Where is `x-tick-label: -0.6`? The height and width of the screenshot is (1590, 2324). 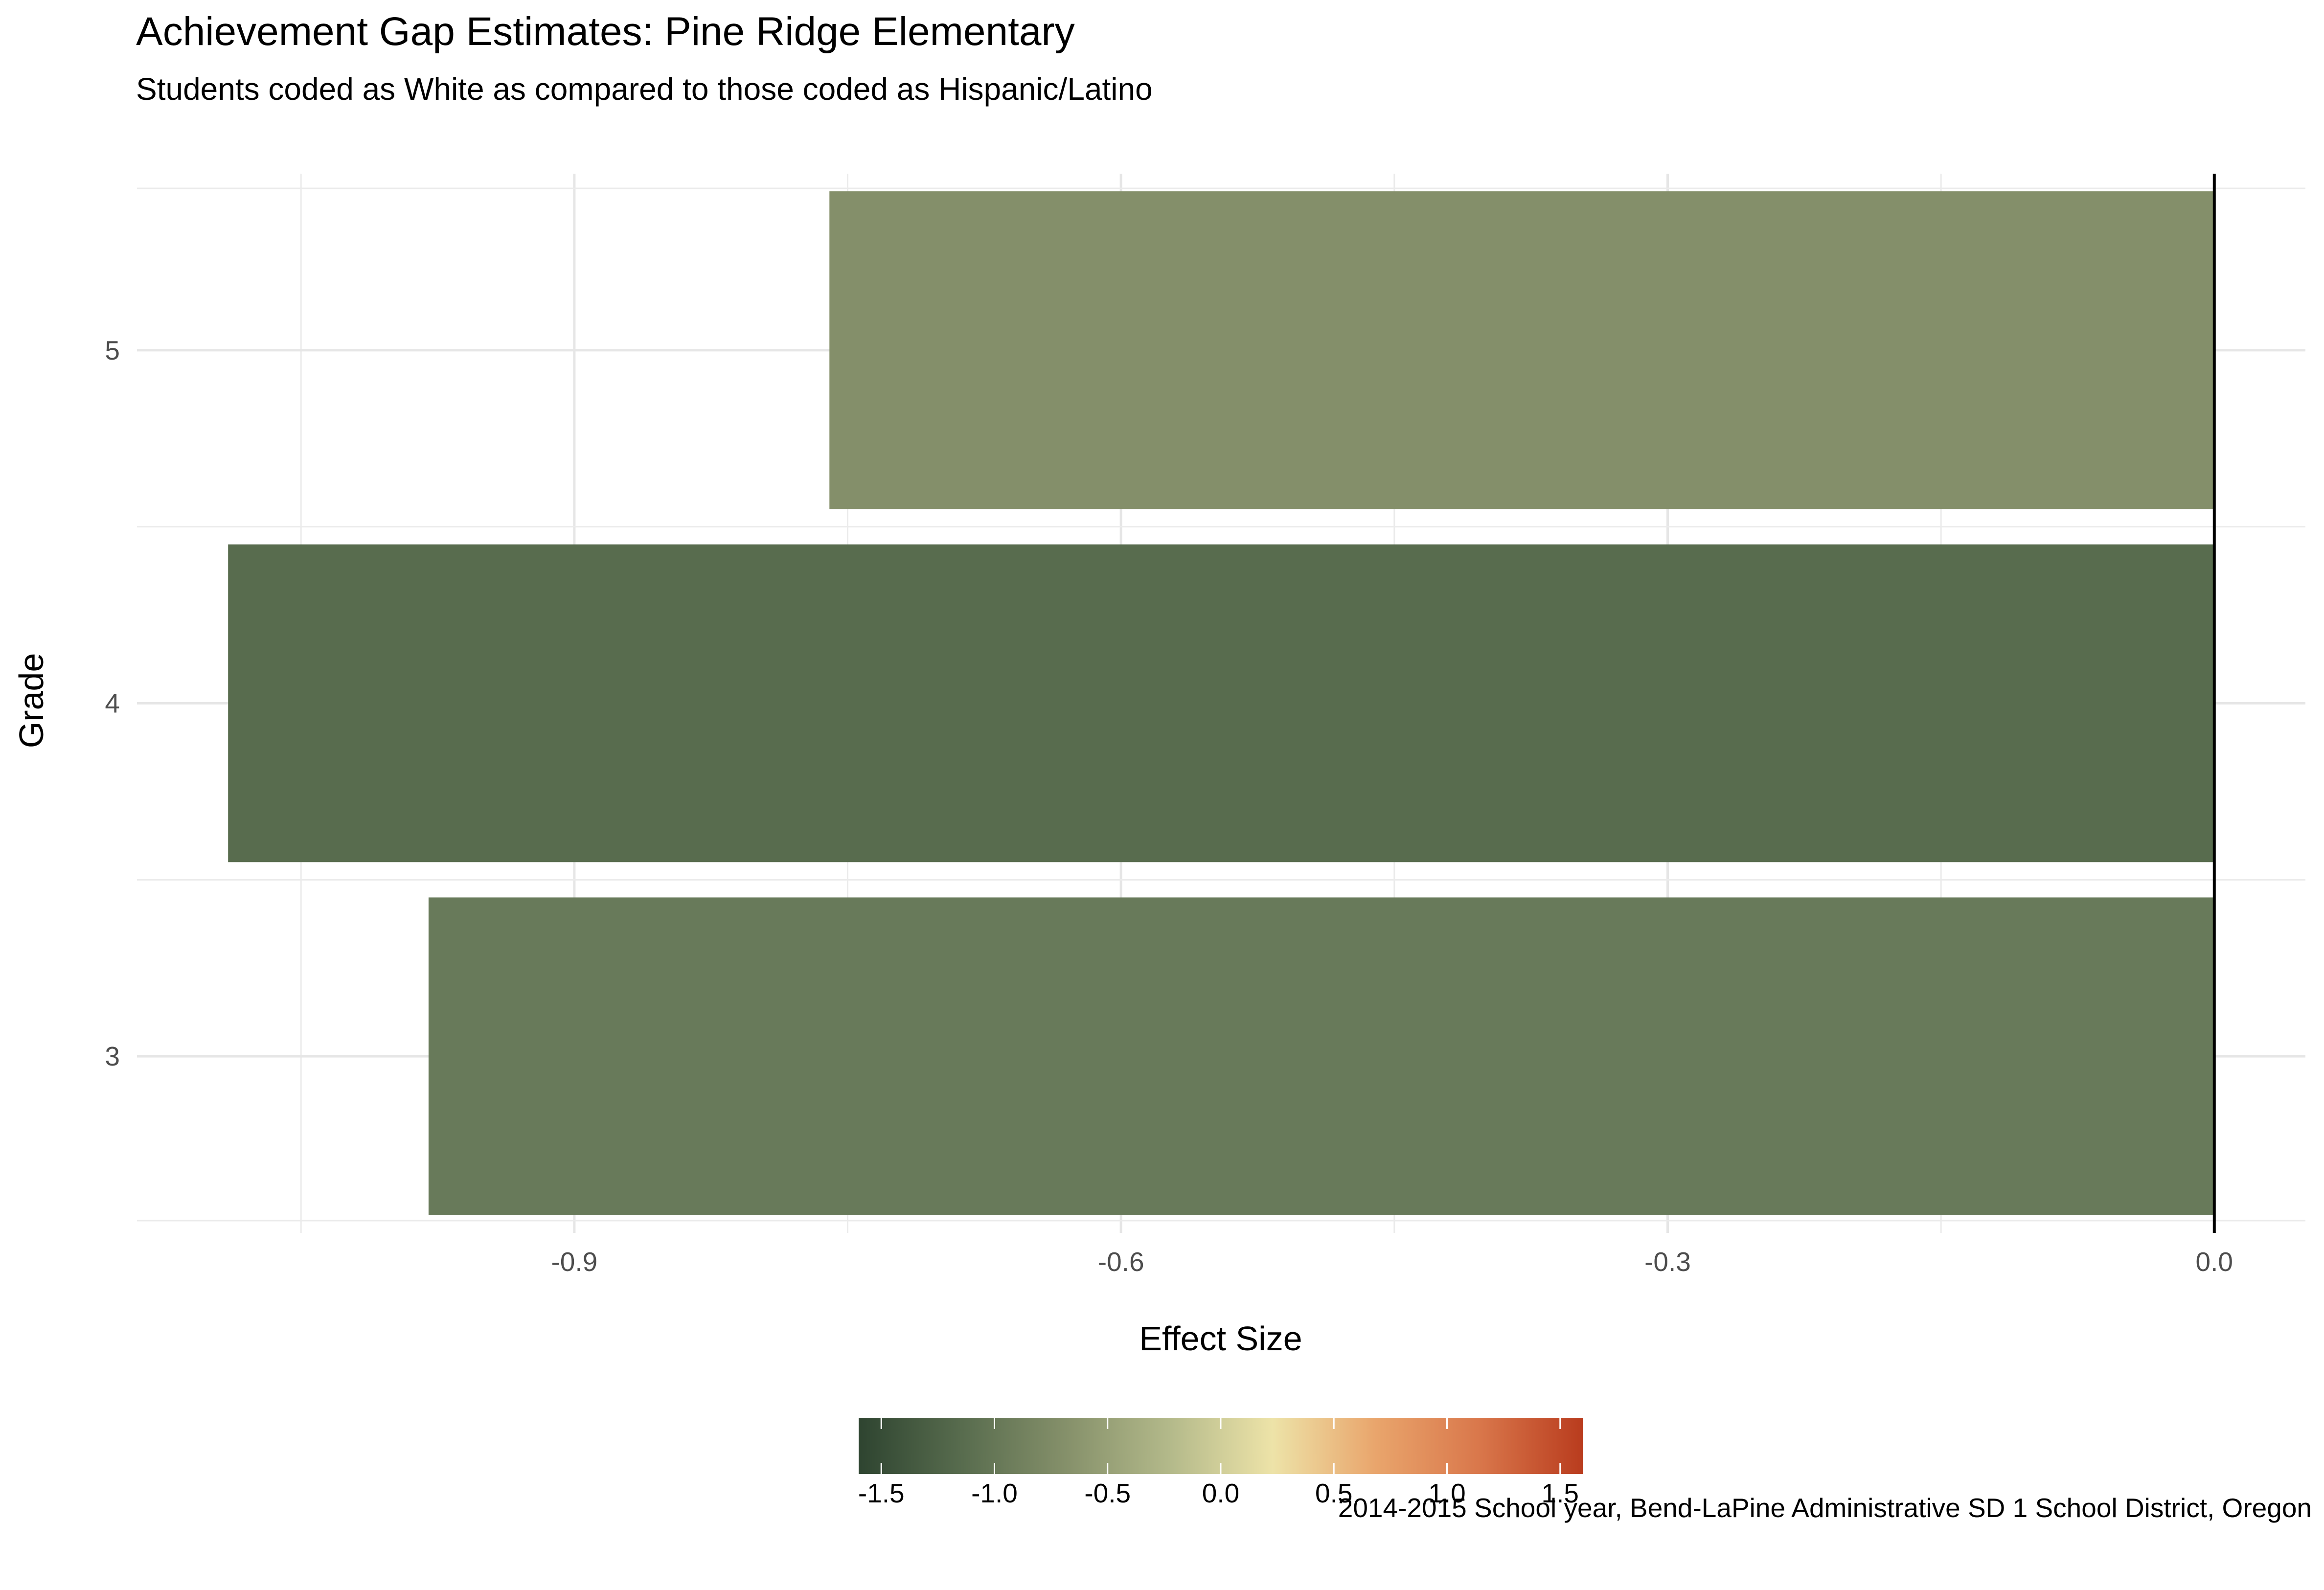 x-tick-label: -0.6 is located at coordinates (1121, 1262).